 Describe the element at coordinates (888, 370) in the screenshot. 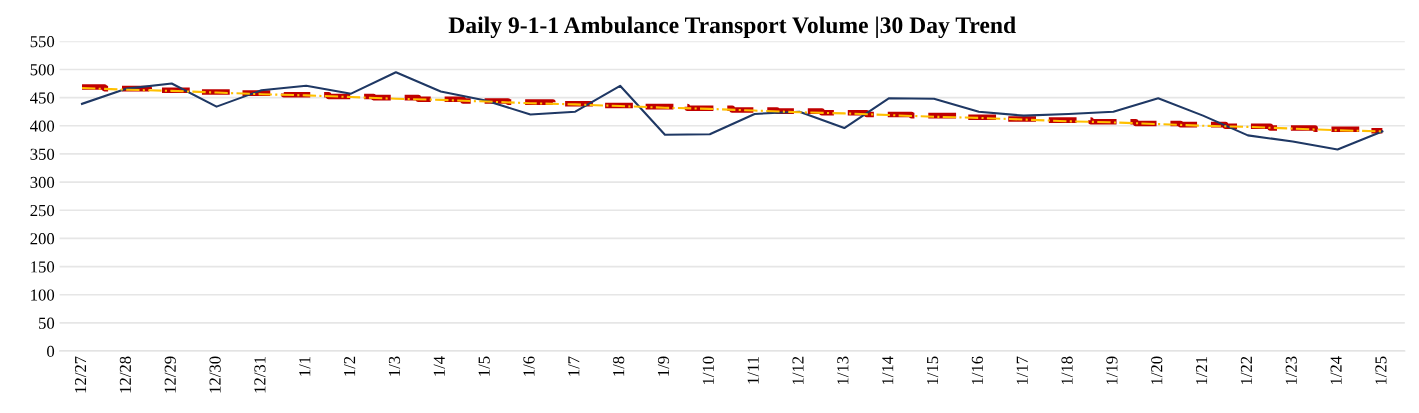

I see `x-tick-label: 1/14` at that location.